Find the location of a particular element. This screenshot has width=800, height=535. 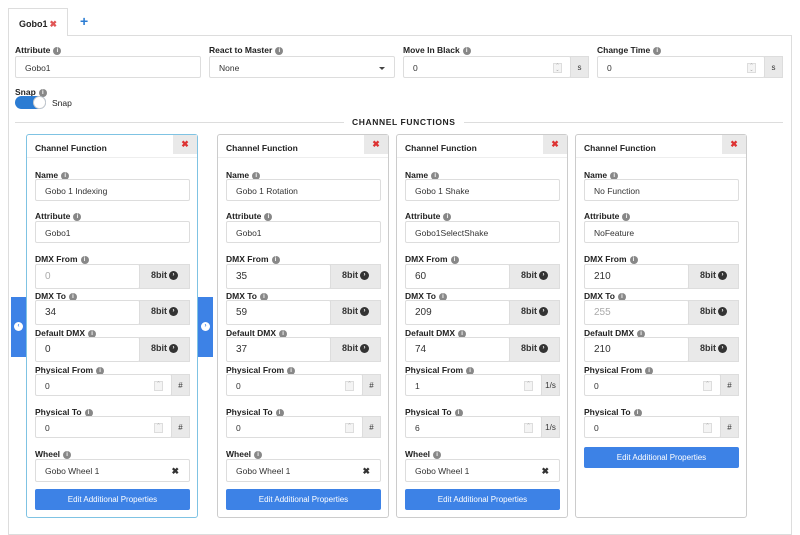

plus-icon: + is located at coordinates (84, 21).